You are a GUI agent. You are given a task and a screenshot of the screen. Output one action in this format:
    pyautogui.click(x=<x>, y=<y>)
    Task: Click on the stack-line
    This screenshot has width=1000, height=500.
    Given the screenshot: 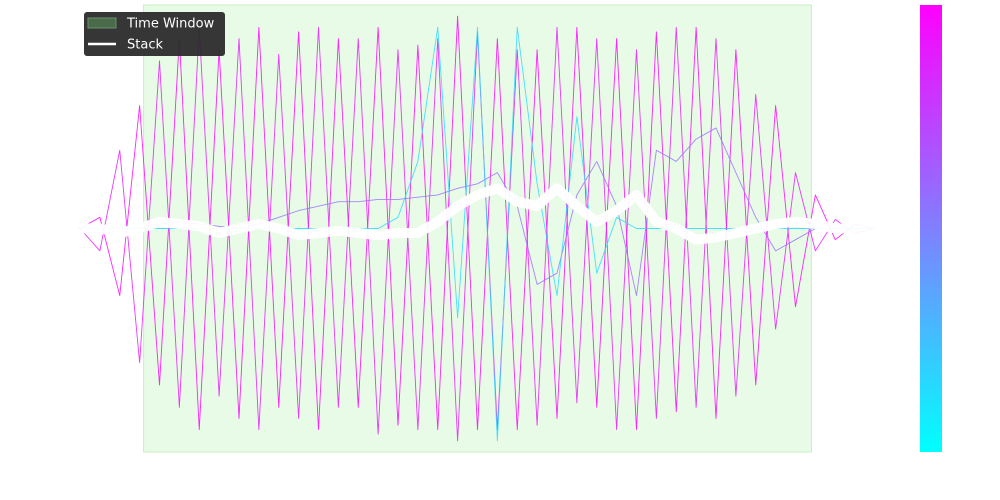 What is the action you would take?
    pyautogui.click(x=477, y=214)
    